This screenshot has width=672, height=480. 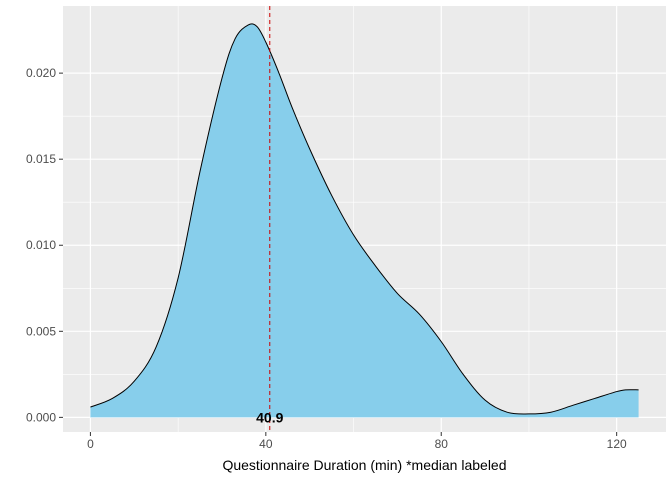 What do you see at coordinates (41, 245) in the screenshot?
I see `y-tick-label: 0.010` at bounding box center [41, 245].